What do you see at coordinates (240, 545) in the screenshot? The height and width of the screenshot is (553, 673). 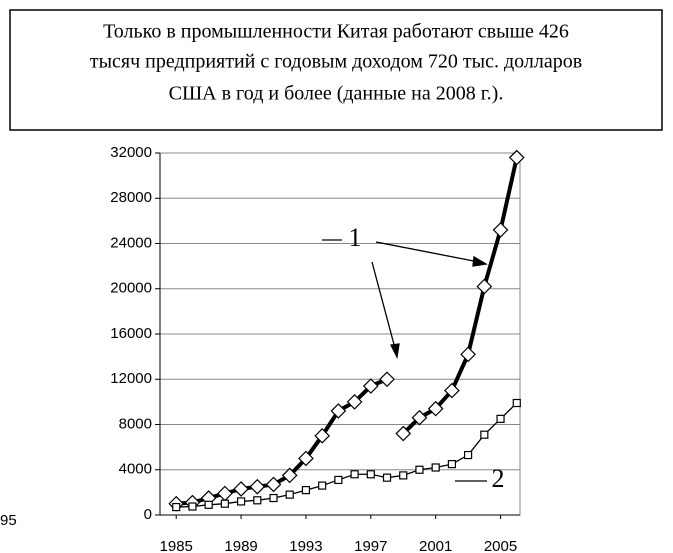 I see `x-tick-label: 1989` at bounding box center [240, 545].